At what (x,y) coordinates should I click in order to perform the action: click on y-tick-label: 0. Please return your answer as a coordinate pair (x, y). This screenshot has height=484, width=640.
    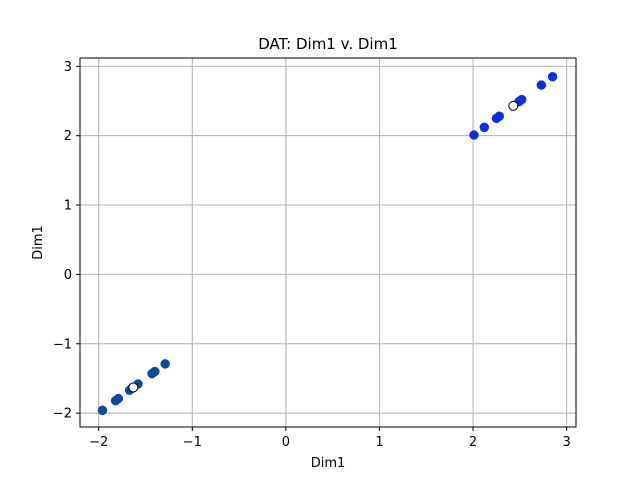
    Looking at the image, I should click on (68, 275).